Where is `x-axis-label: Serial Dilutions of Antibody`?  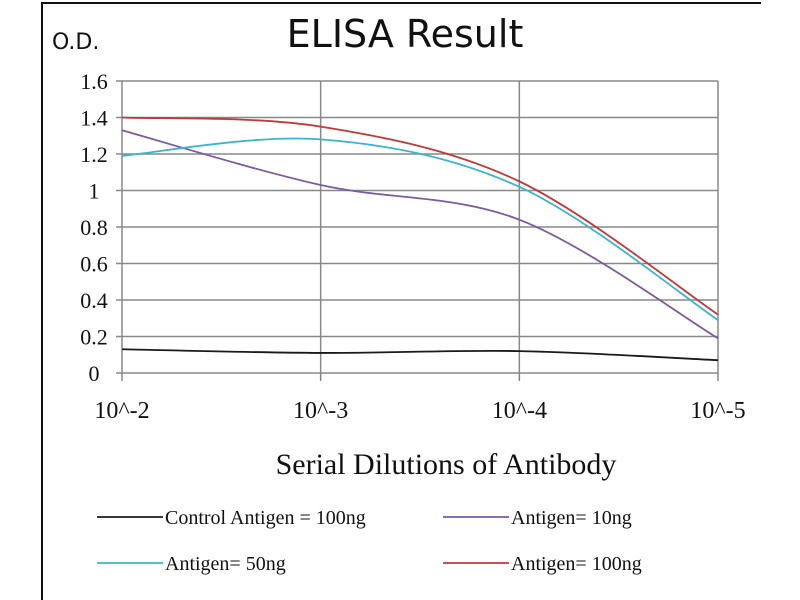 x-axis-label: Serial Dilutions of Antibody is located at coordinates (446, 464).